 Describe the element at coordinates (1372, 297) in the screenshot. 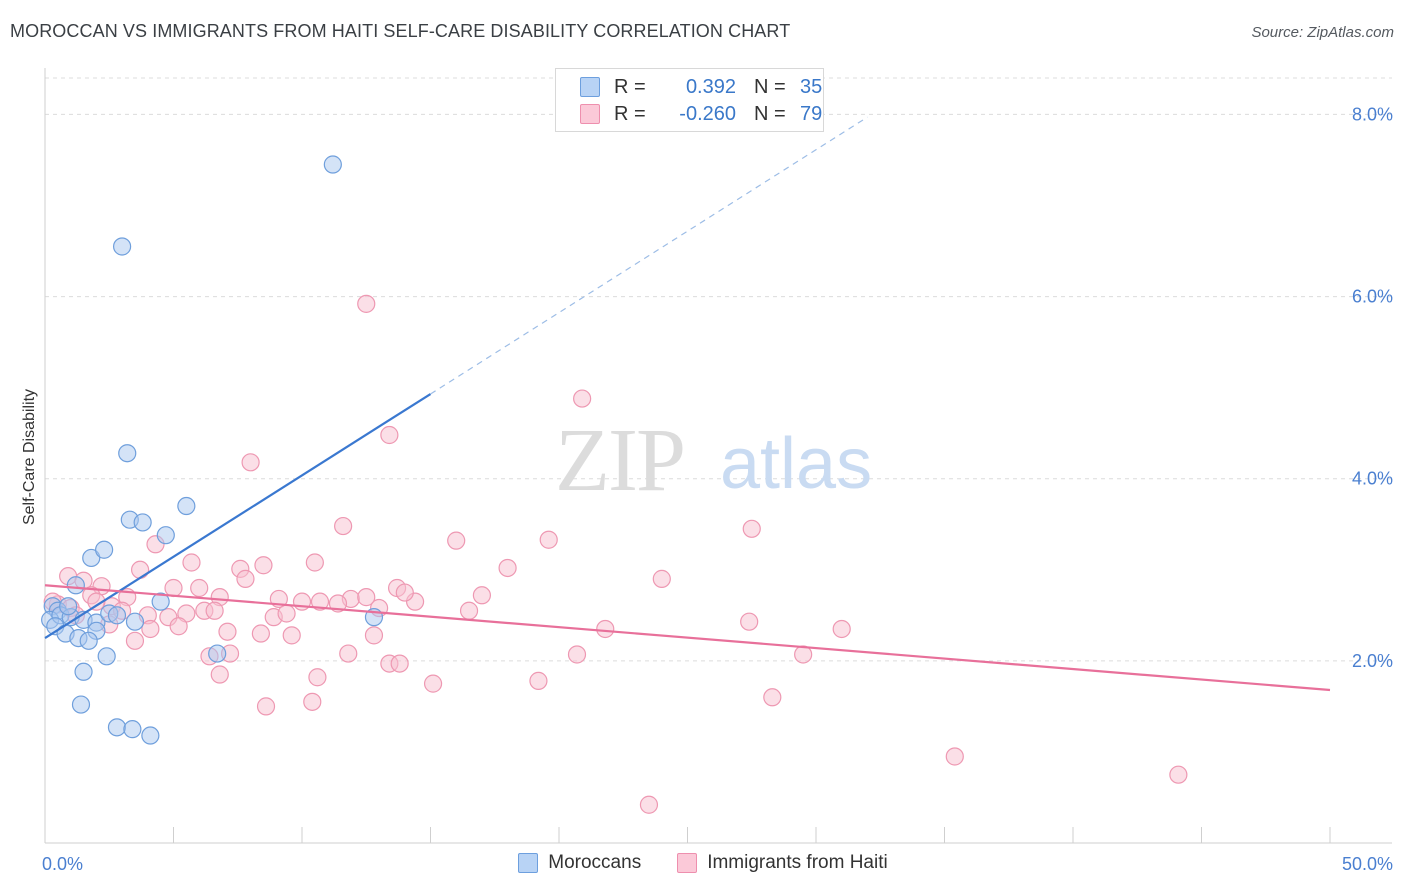

I see `y-tick-label: 6.0%` at that location.